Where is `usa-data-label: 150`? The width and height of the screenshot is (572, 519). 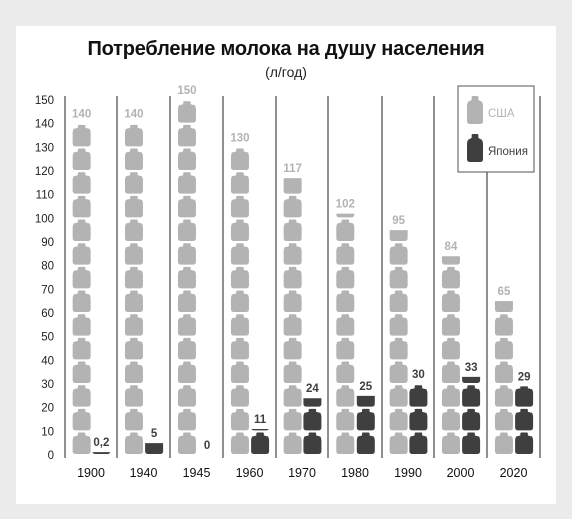
usa-data-label: 150 is located at coordinates (186, 91).